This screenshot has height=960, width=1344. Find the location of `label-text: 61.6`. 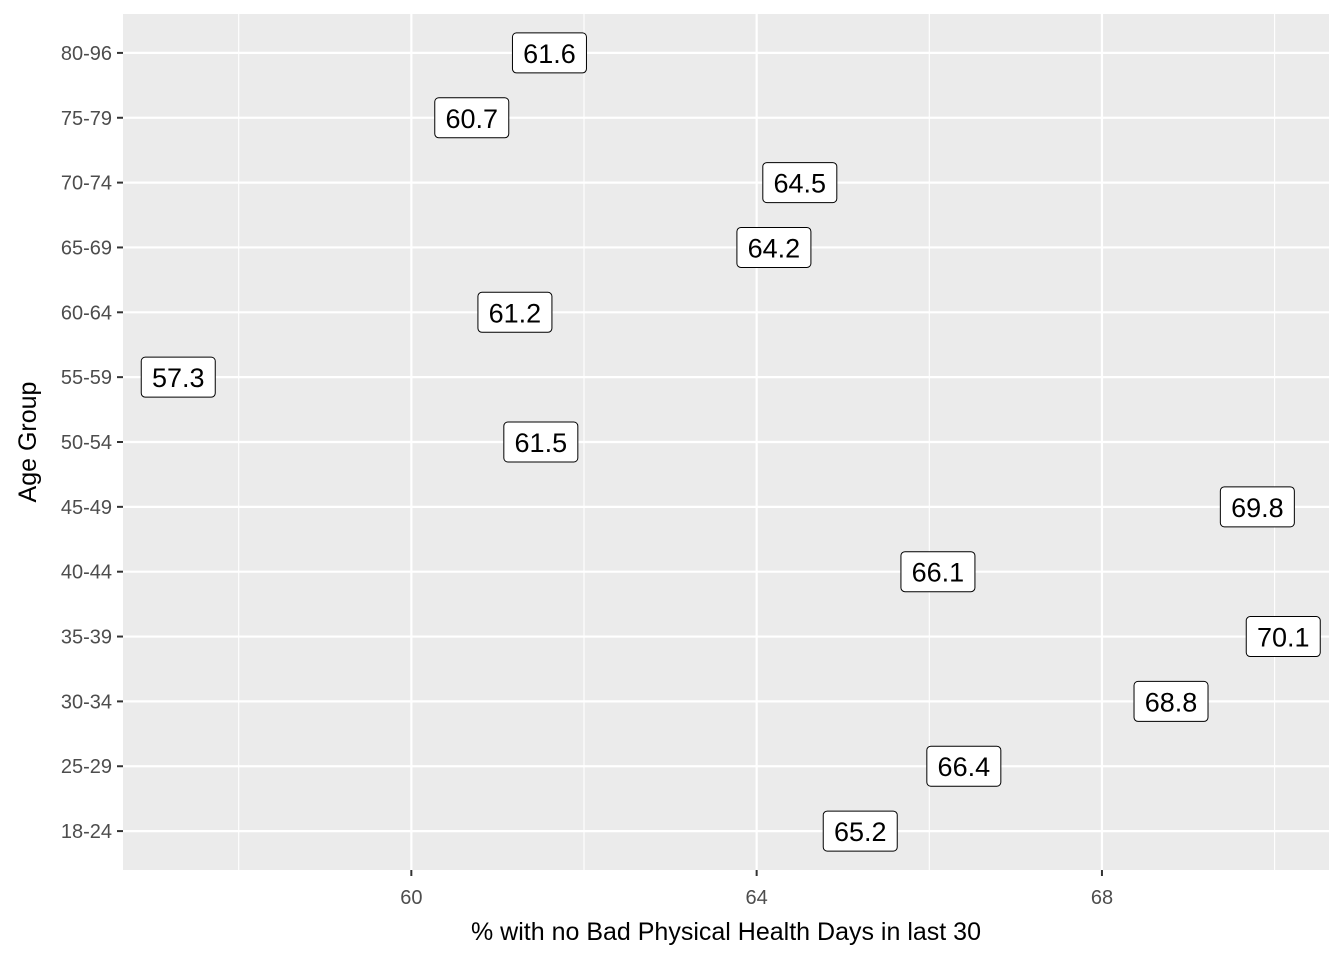

label-text: 61.6 is located at coordinates (549, 54).